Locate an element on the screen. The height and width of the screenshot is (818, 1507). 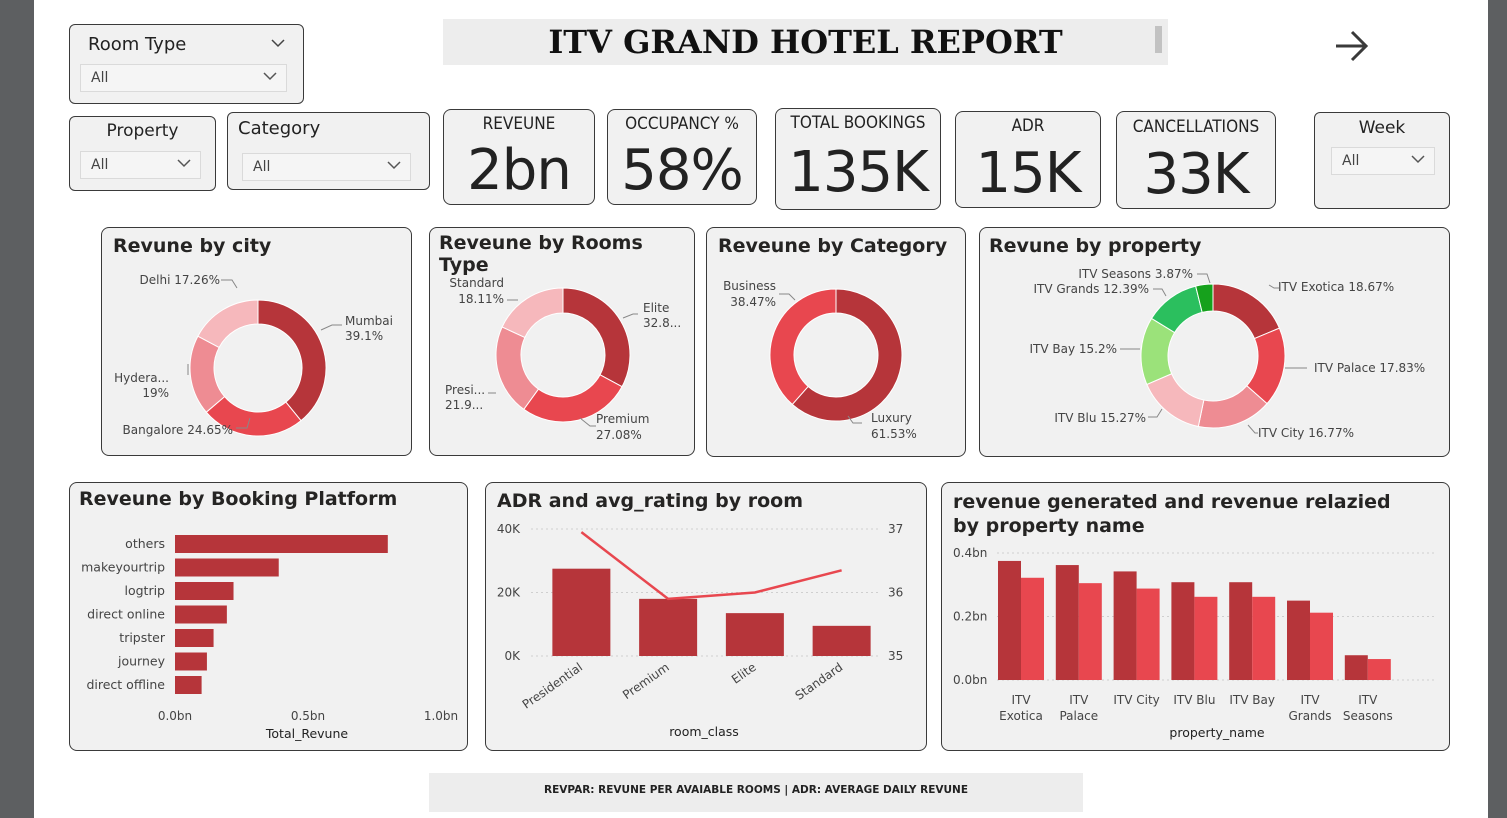
slice-business is located at coordinates (803, 347).